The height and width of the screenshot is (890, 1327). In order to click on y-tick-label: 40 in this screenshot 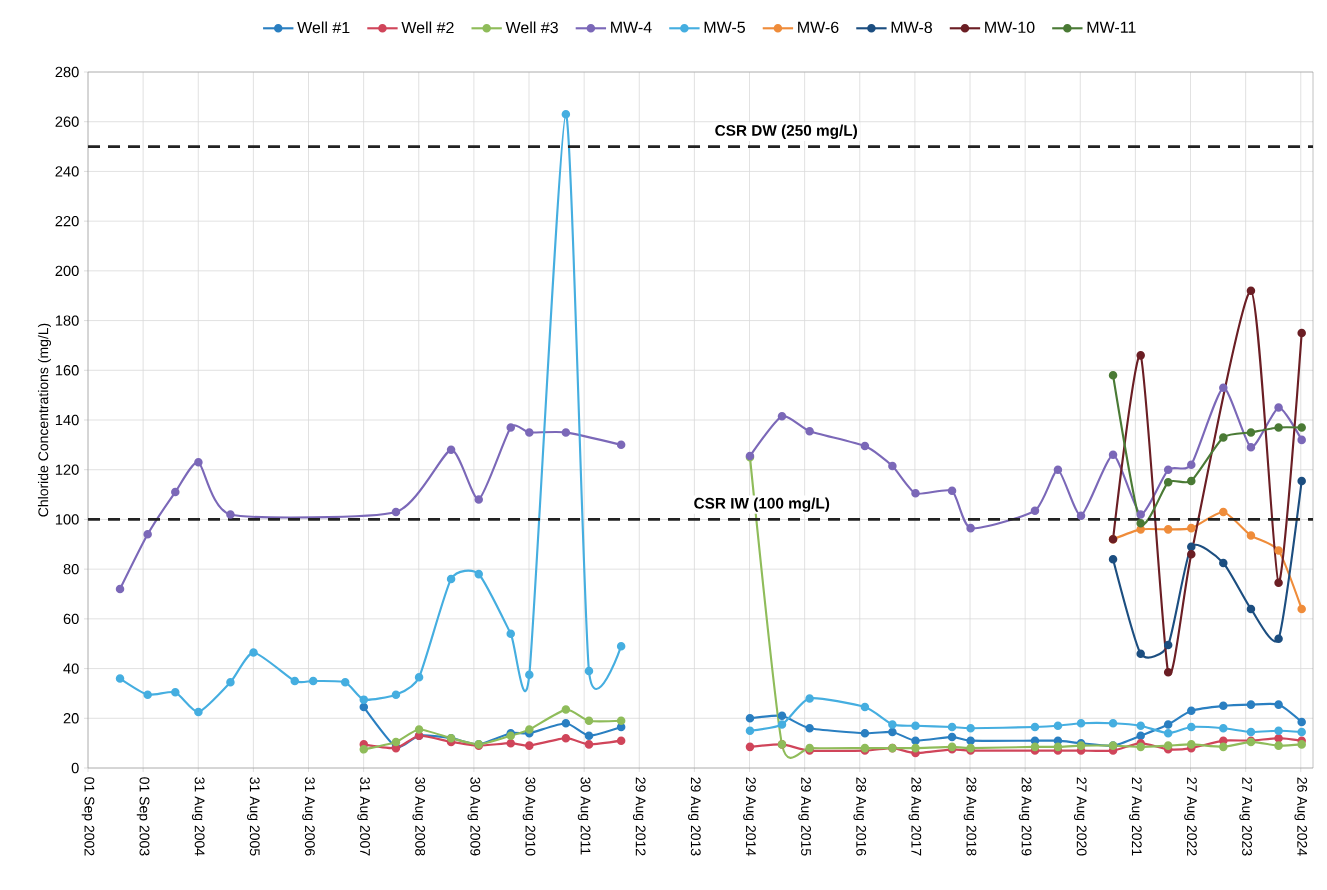, I will do `click(71, 668)`.